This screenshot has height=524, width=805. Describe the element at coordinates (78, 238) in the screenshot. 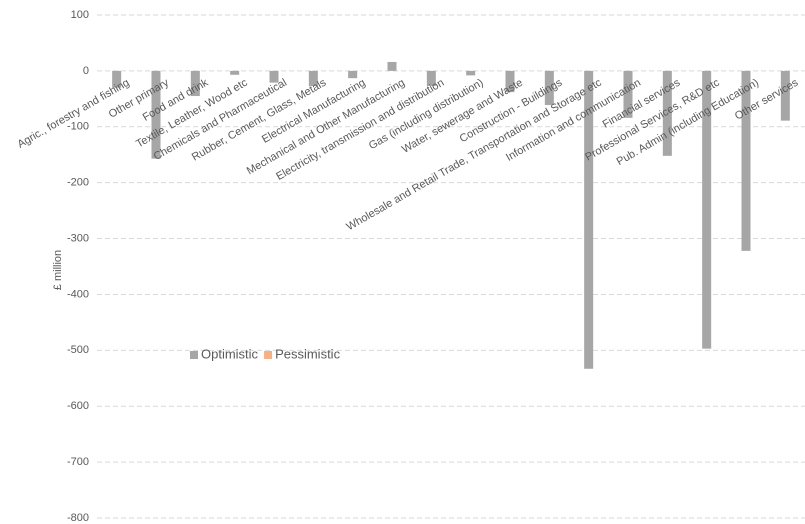

I see `y-tick-label: -300` at that location.